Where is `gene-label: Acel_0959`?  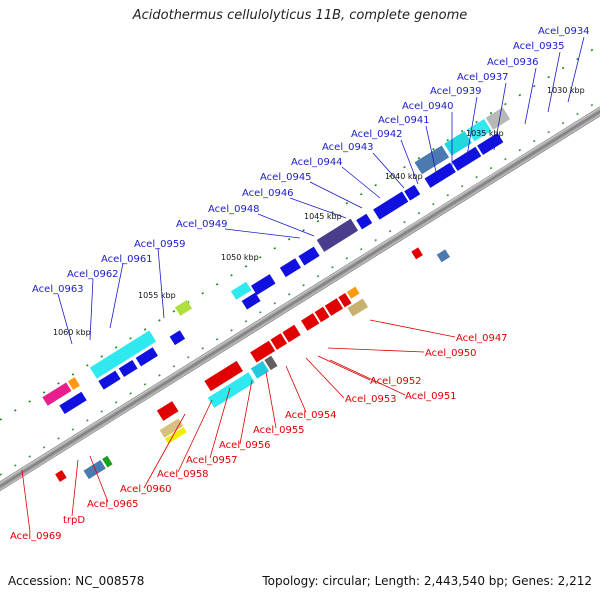
gene-label: Acel_0959 is located at coordinates (160, 244).